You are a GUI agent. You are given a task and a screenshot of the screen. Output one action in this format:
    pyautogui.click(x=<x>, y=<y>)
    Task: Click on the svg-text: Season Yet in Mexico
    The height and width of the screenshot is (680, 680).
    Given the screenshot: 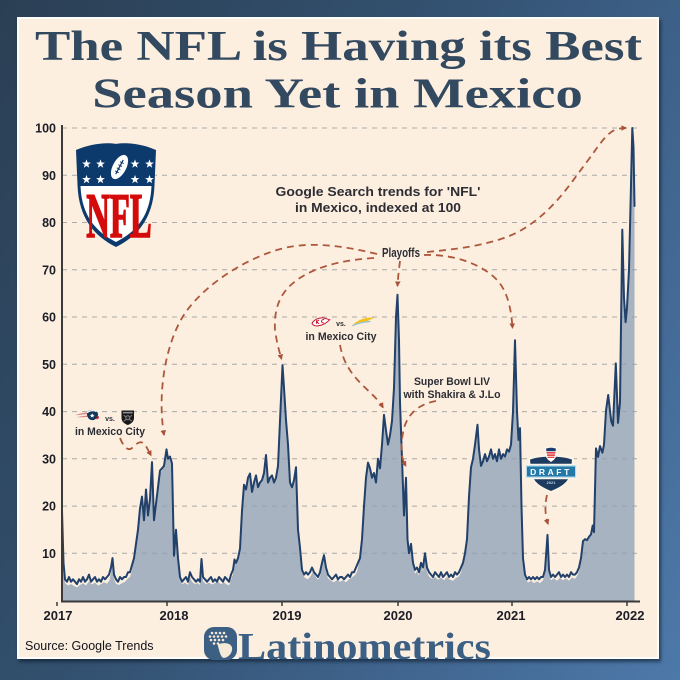 What is the action you would take?
    pyautogui.click(x=337, y=93)
    